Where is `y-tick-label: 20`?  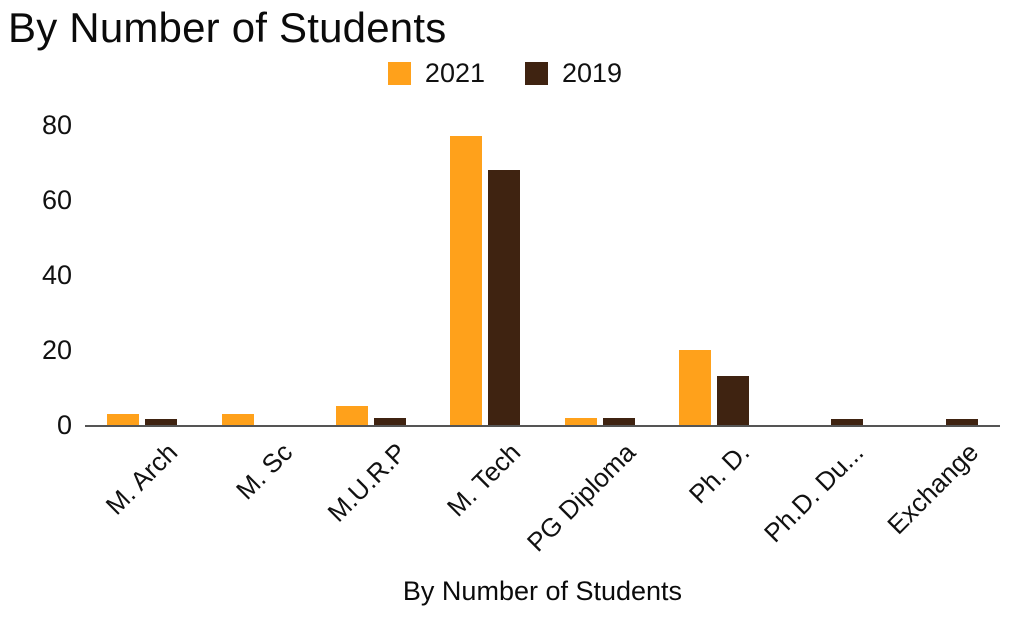
y-tick-label: 20 is located at coordinates (56, 350).